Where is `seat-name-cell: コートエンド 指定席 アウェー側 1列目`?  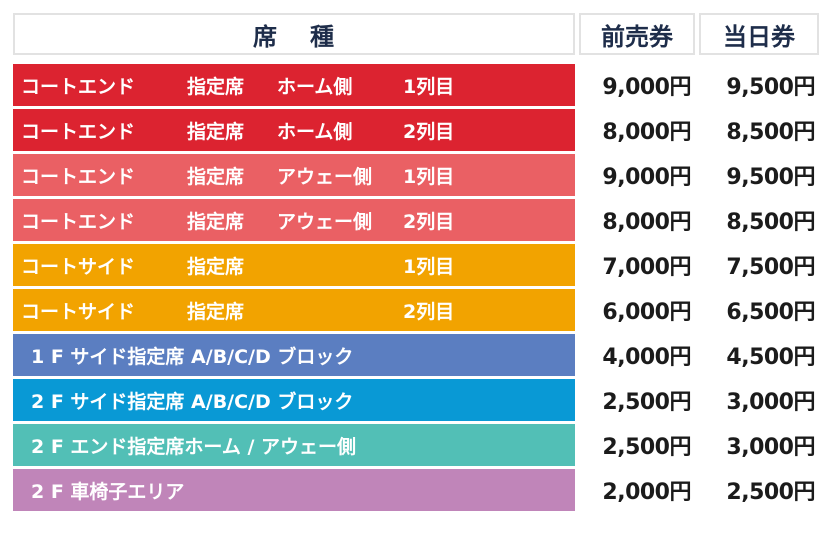 seat-name-cell: コートエンド 指定席 アウェー側 1列目 is located at coordinates (294, 175).